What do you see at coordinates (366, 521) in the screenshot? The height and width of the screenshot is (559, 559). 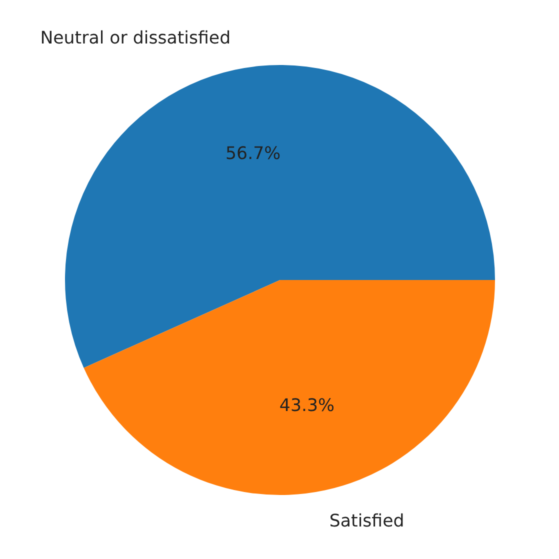 I see `slice-label: Satisfied` at bounding box center [366, 521].